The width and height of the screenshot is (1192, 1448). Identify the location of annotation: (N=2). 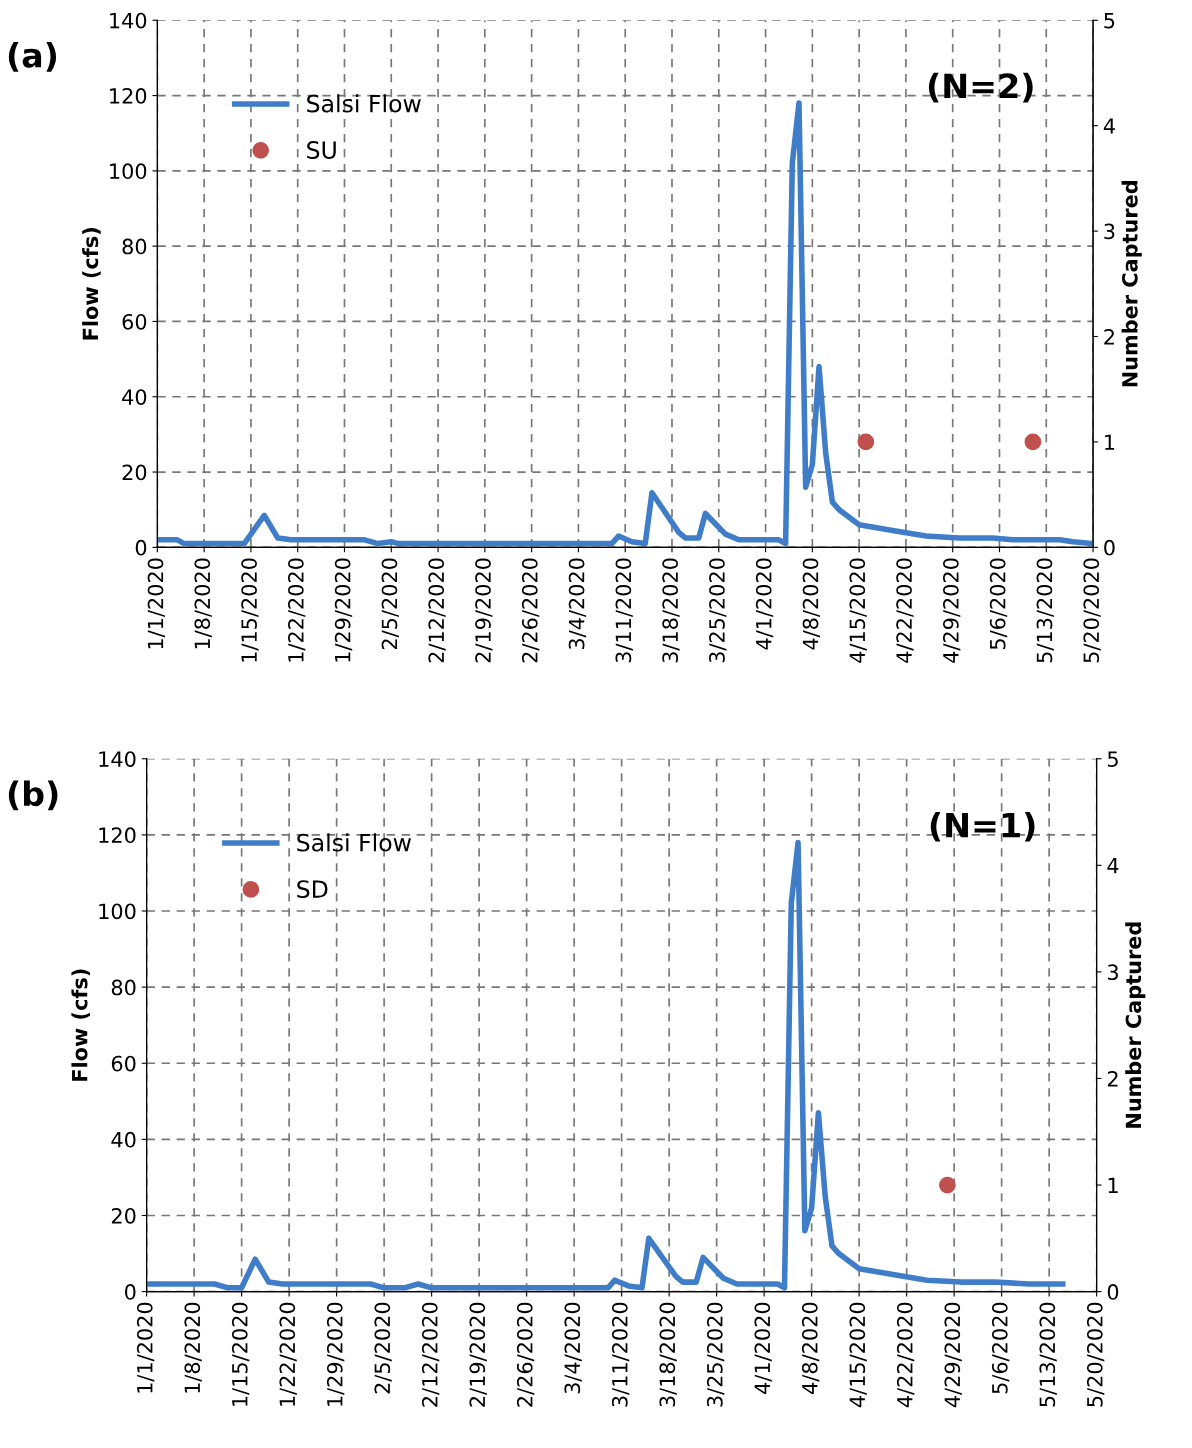
(980, 87).